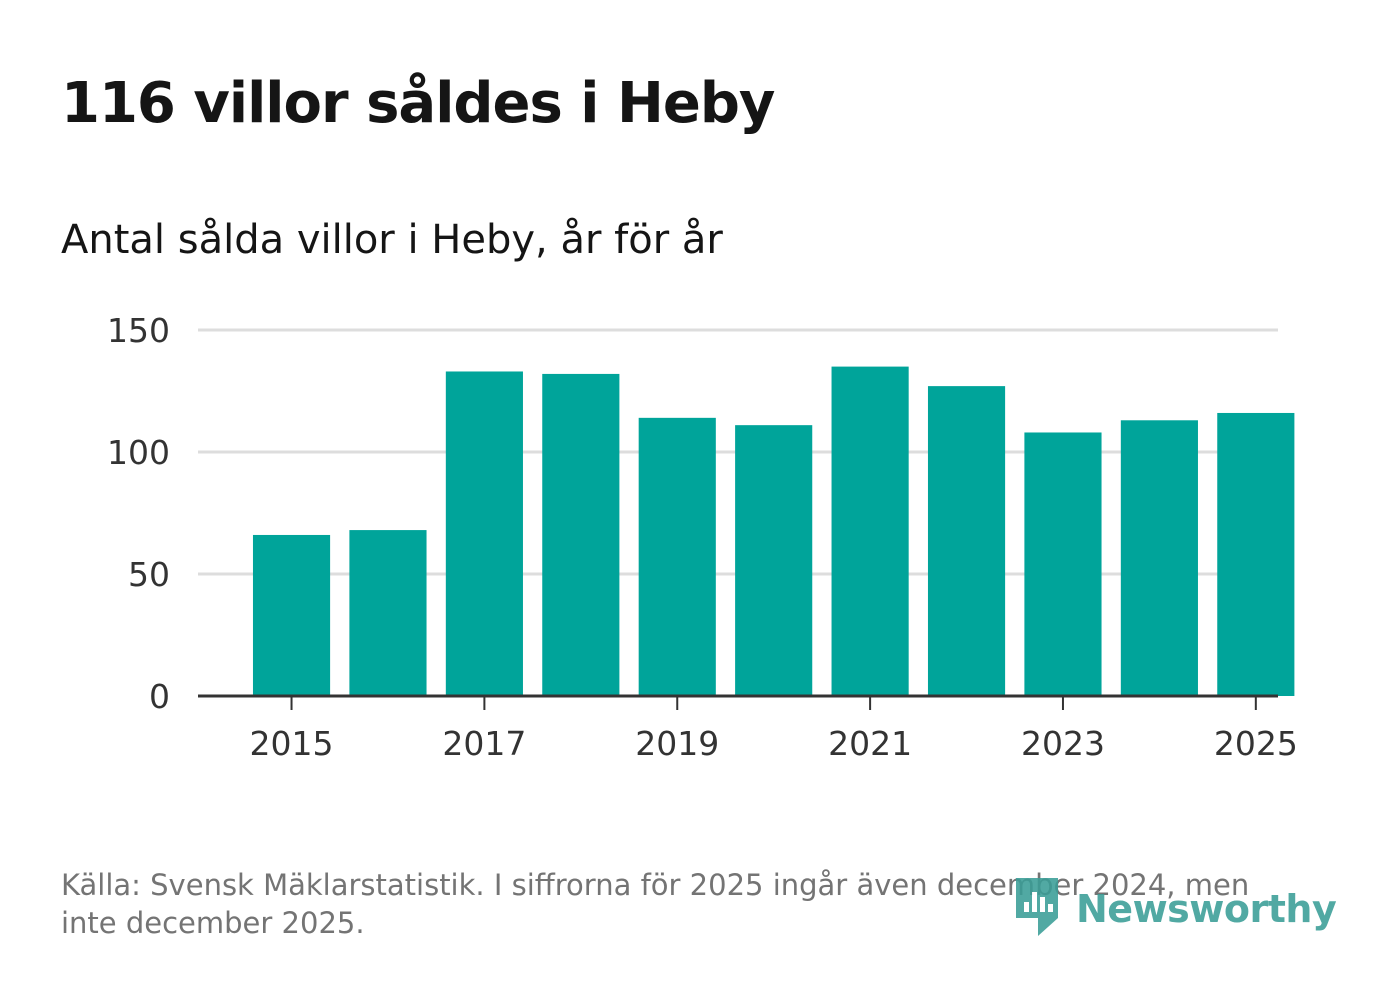 The width and height of the screenshot is (1382, 999). What do you see at coordinates (418, 103) in the screenshot?
I see `chart-title: 116 villor såldes i Heby` at bounding box center [418, 103].